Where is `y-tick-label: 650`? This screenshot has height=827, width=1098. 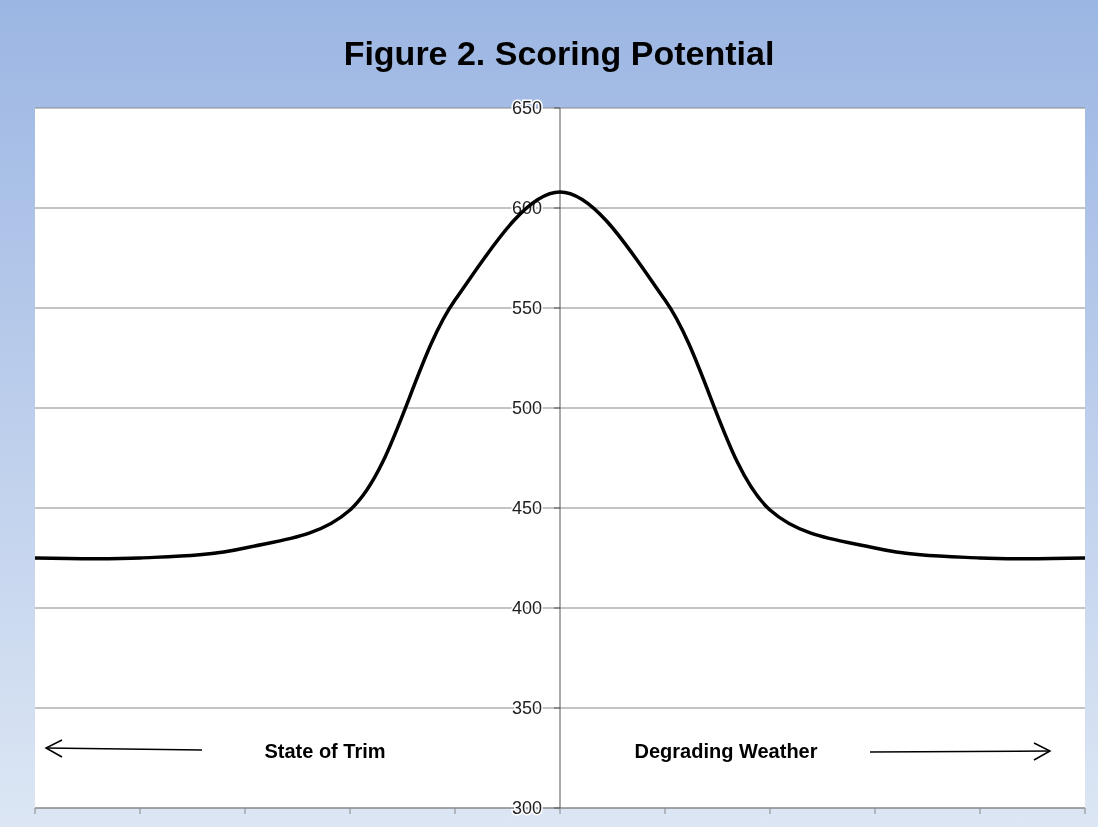
y-tick-label: 650 is located at coordinates (526, 108).